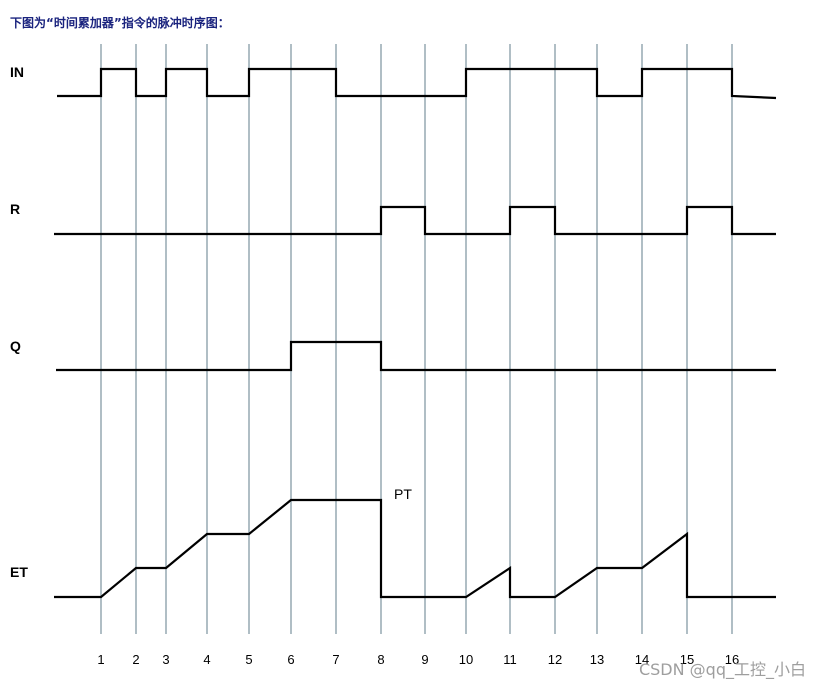 This screenshot has width=820, height=687. I want to click on tick-label-15: 15, so click(687, 659).